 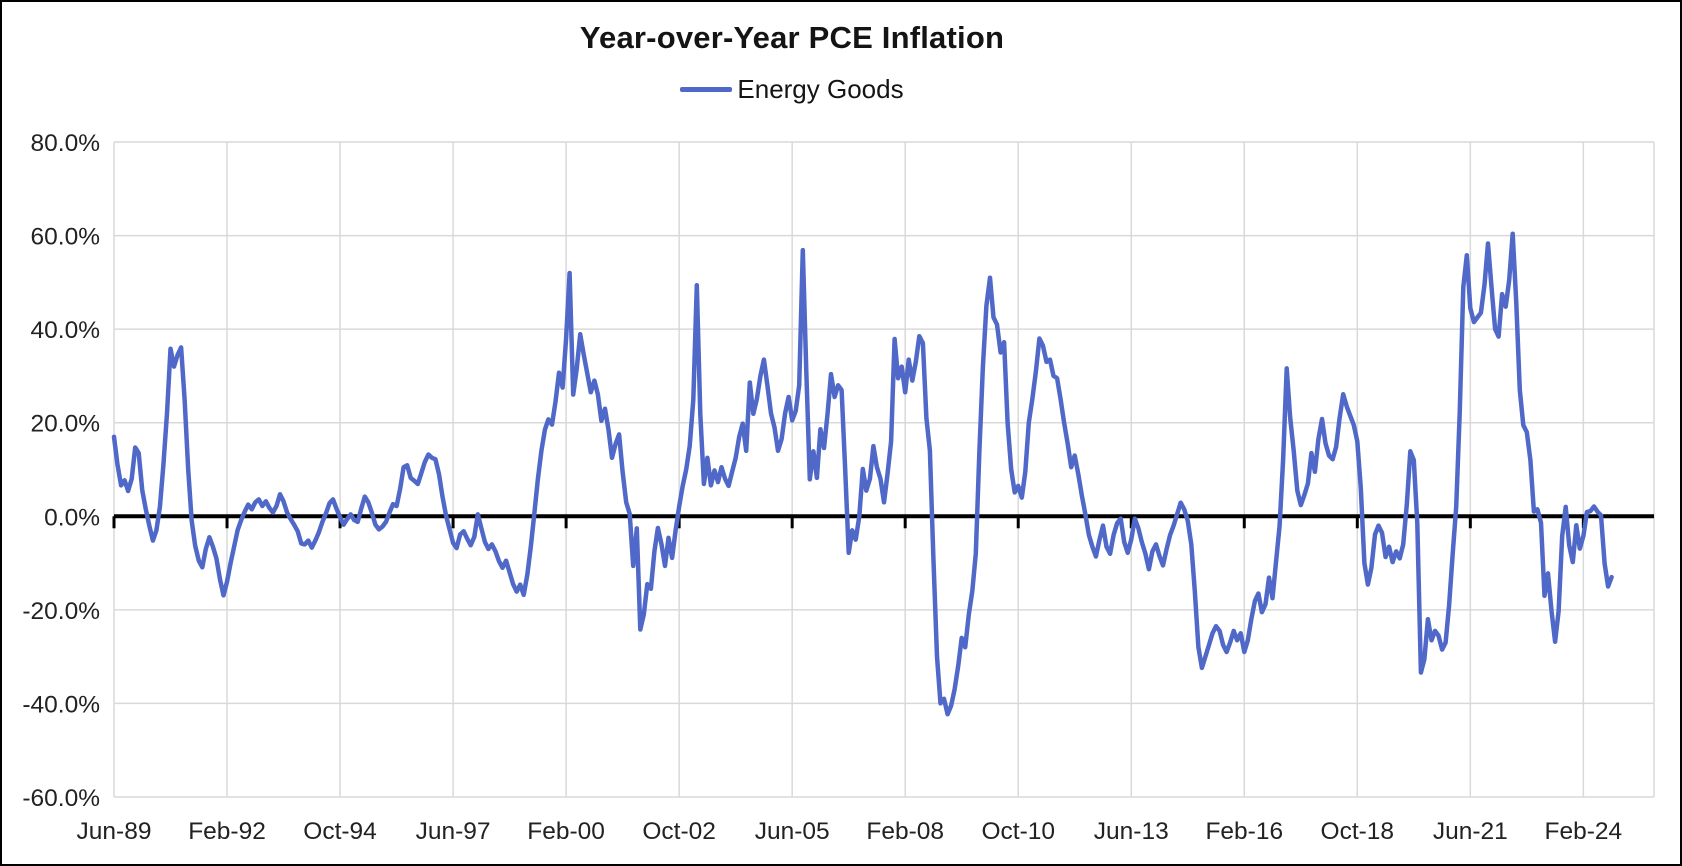 I want to click on x-axis-label: Jun-89, so click(x=114, y=831).